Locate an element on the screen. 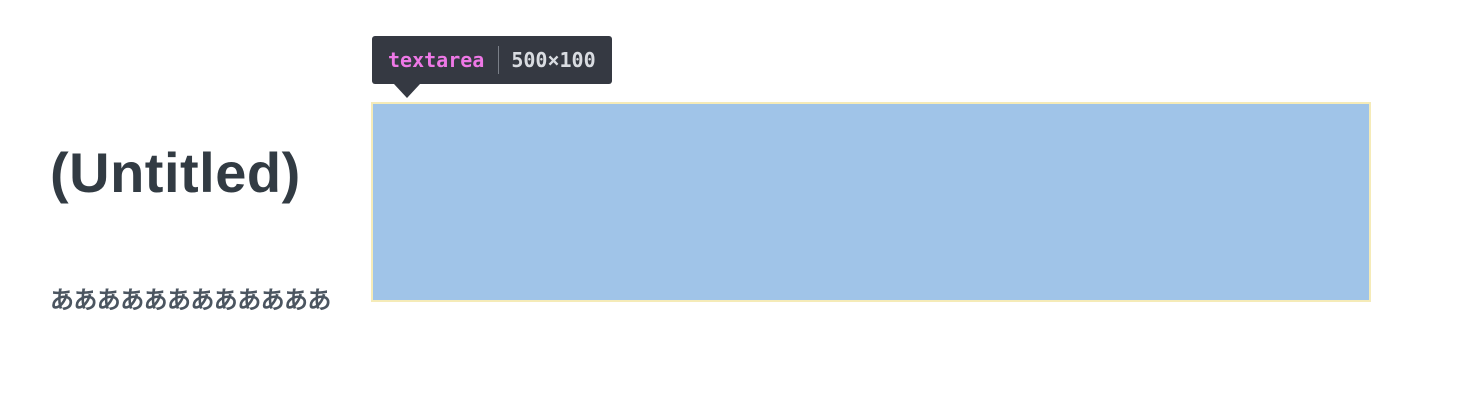 The image size is (1478, 414). content-line: ああああああああああああ is located at coordinates (190, 300).